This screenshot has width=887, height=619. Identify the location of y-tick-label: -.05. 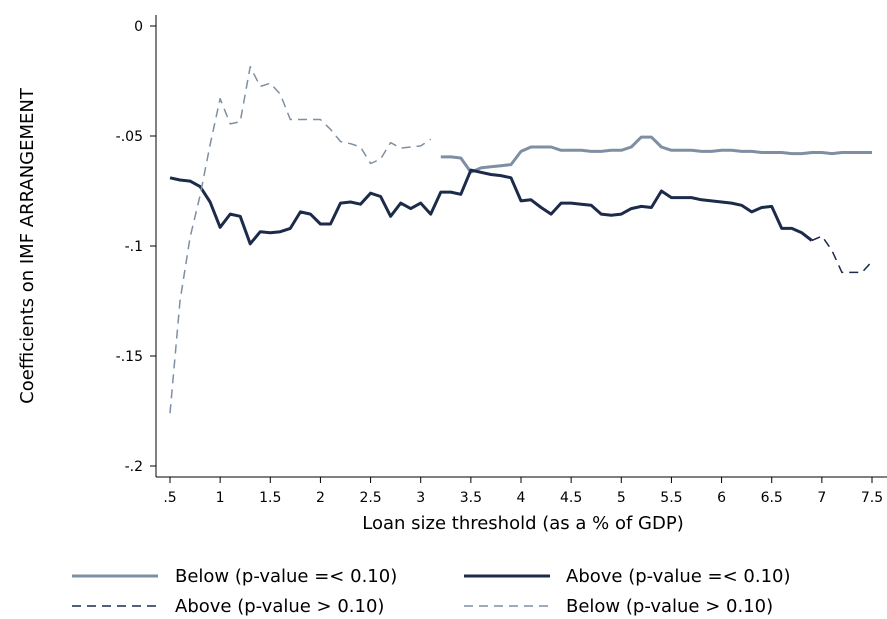
(129, 137).